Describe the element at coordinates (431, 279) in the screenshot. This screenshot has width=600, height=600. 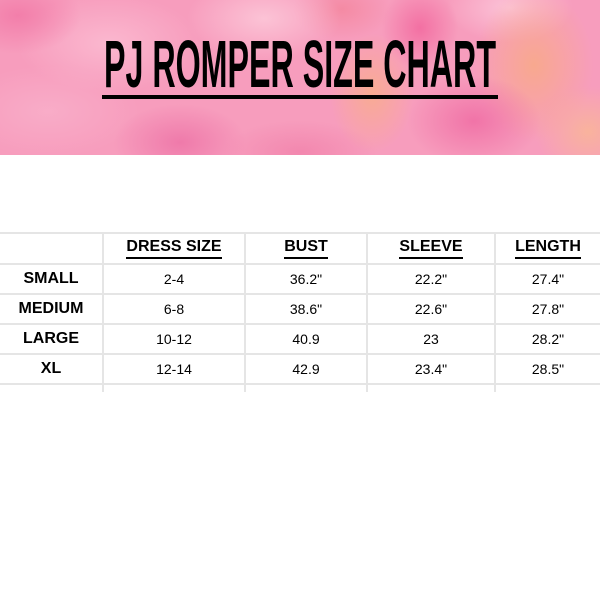
I see `cell-small-sleeve: 22.2"` at that location.